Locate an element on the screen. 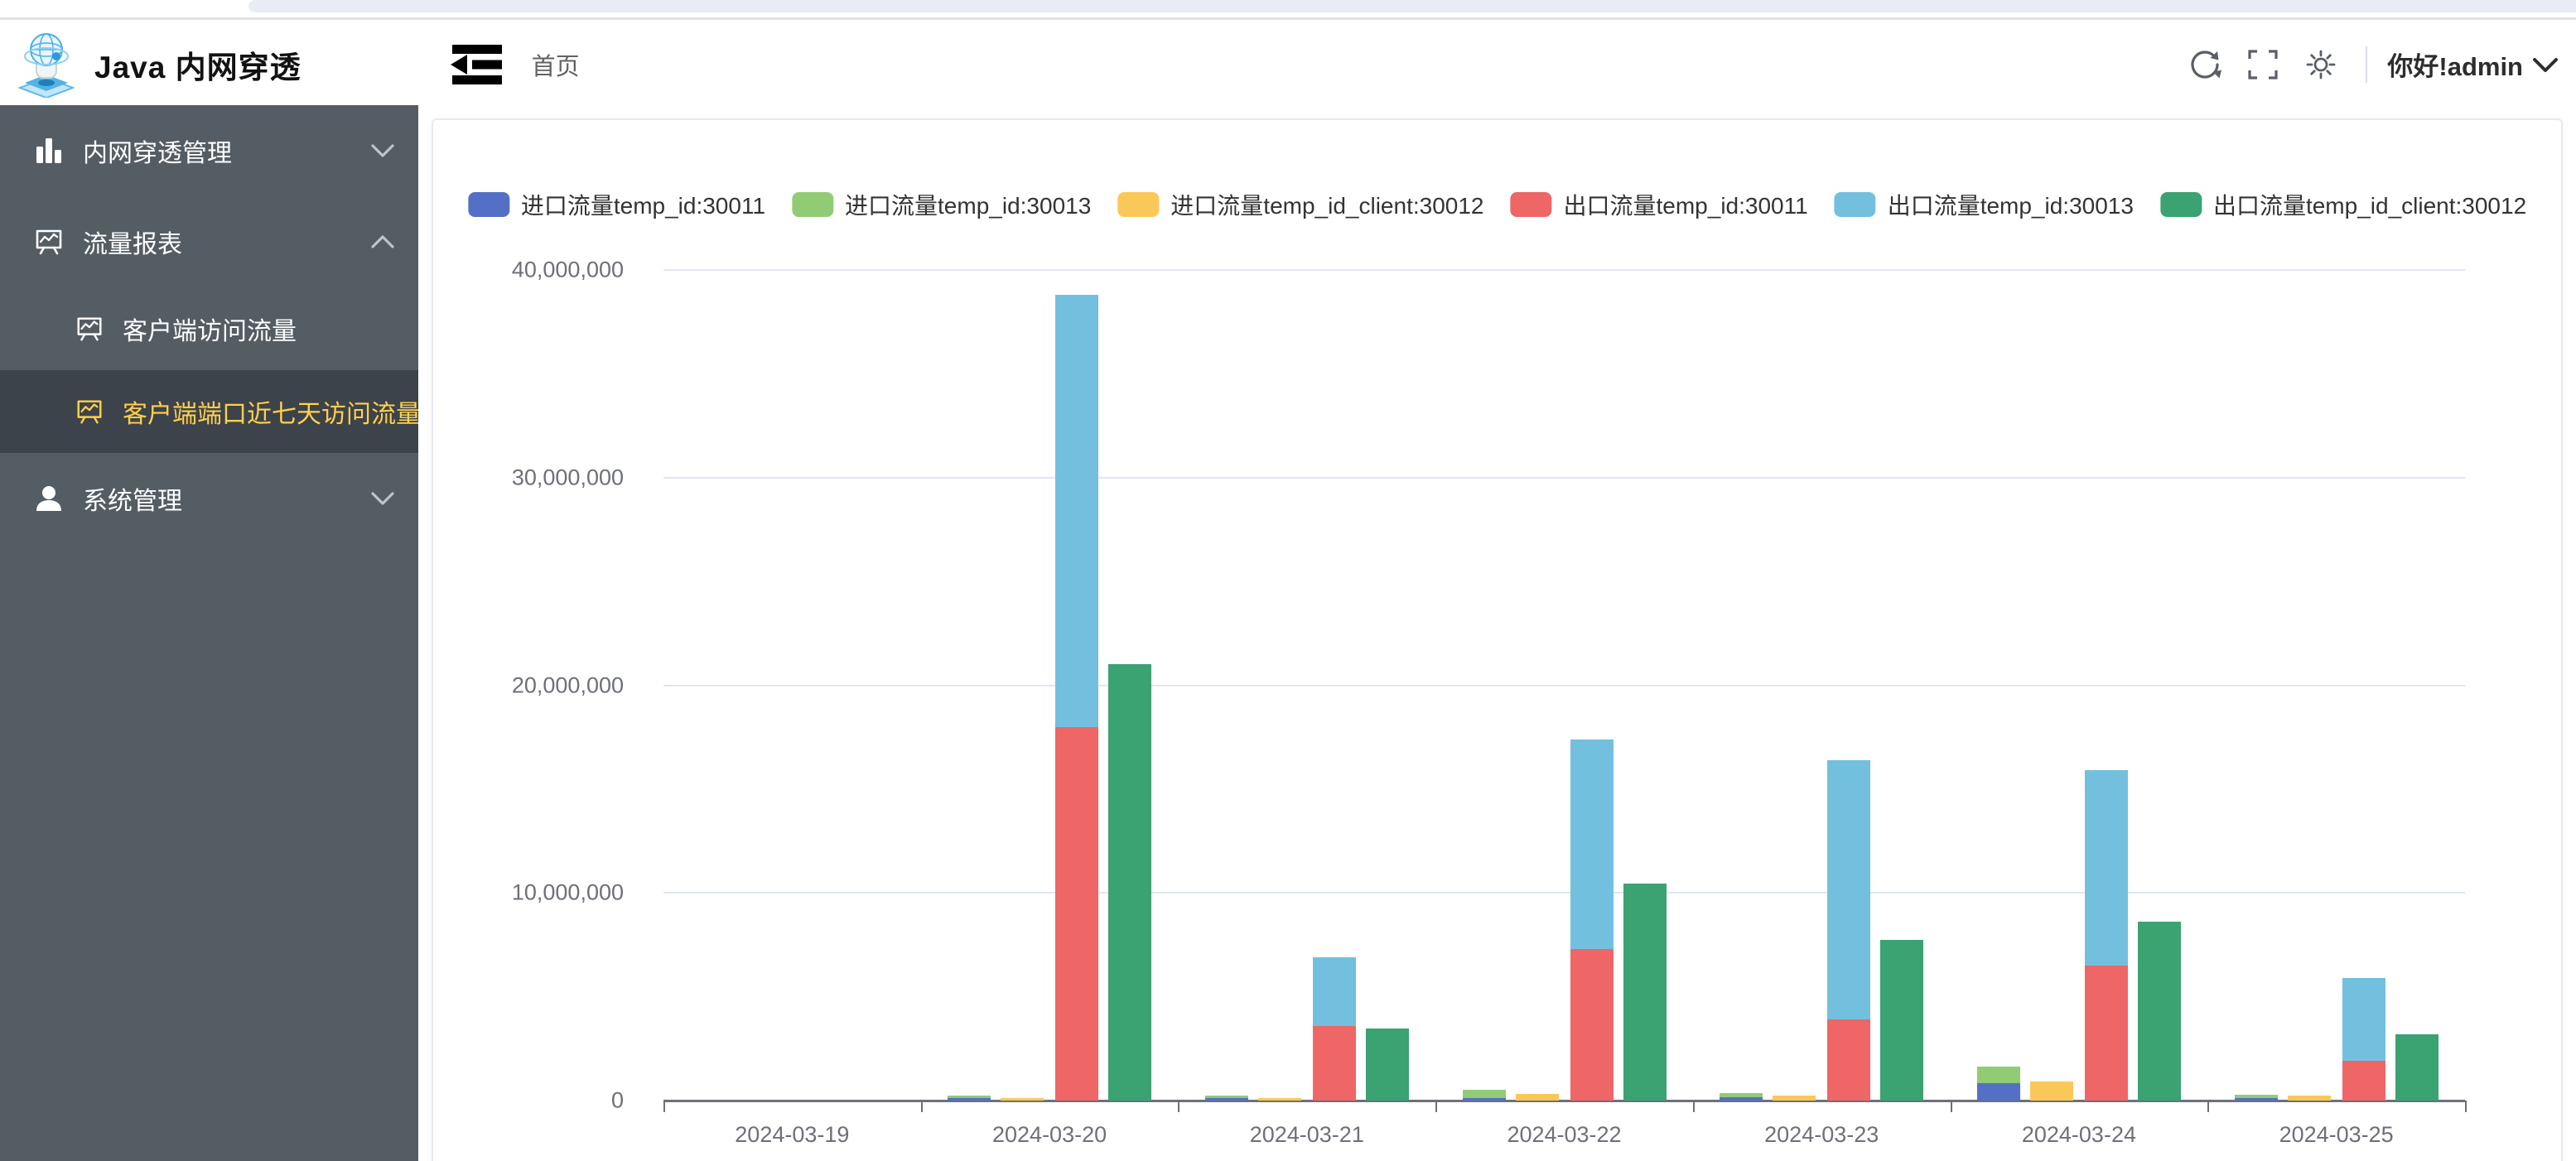 This screenshot has height=1161, width=2576. header: Java 内网穿透 首页 is located at coordinates (1288, 64).